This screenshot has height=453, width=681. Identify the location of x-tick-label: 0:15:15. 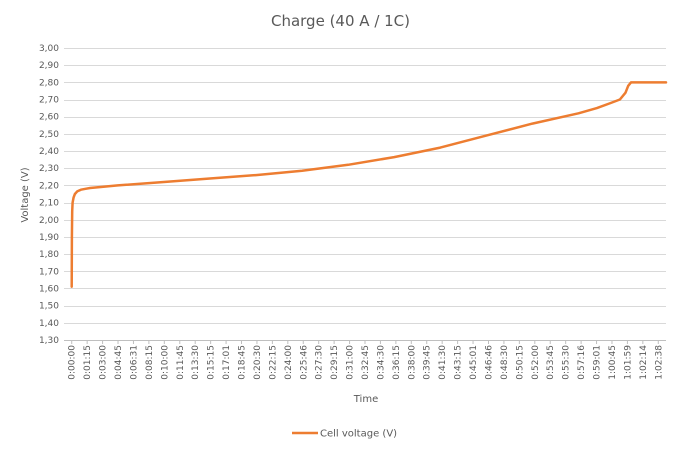
(212, 362).